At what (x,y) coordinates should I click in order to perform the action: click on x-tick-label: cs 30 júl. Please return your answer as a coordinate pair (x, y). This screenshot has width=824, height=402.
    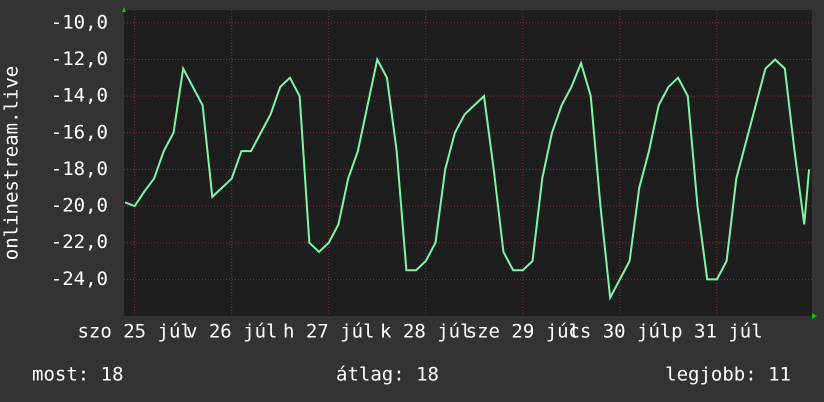
    Looking at the image, I should click on (619, 332).